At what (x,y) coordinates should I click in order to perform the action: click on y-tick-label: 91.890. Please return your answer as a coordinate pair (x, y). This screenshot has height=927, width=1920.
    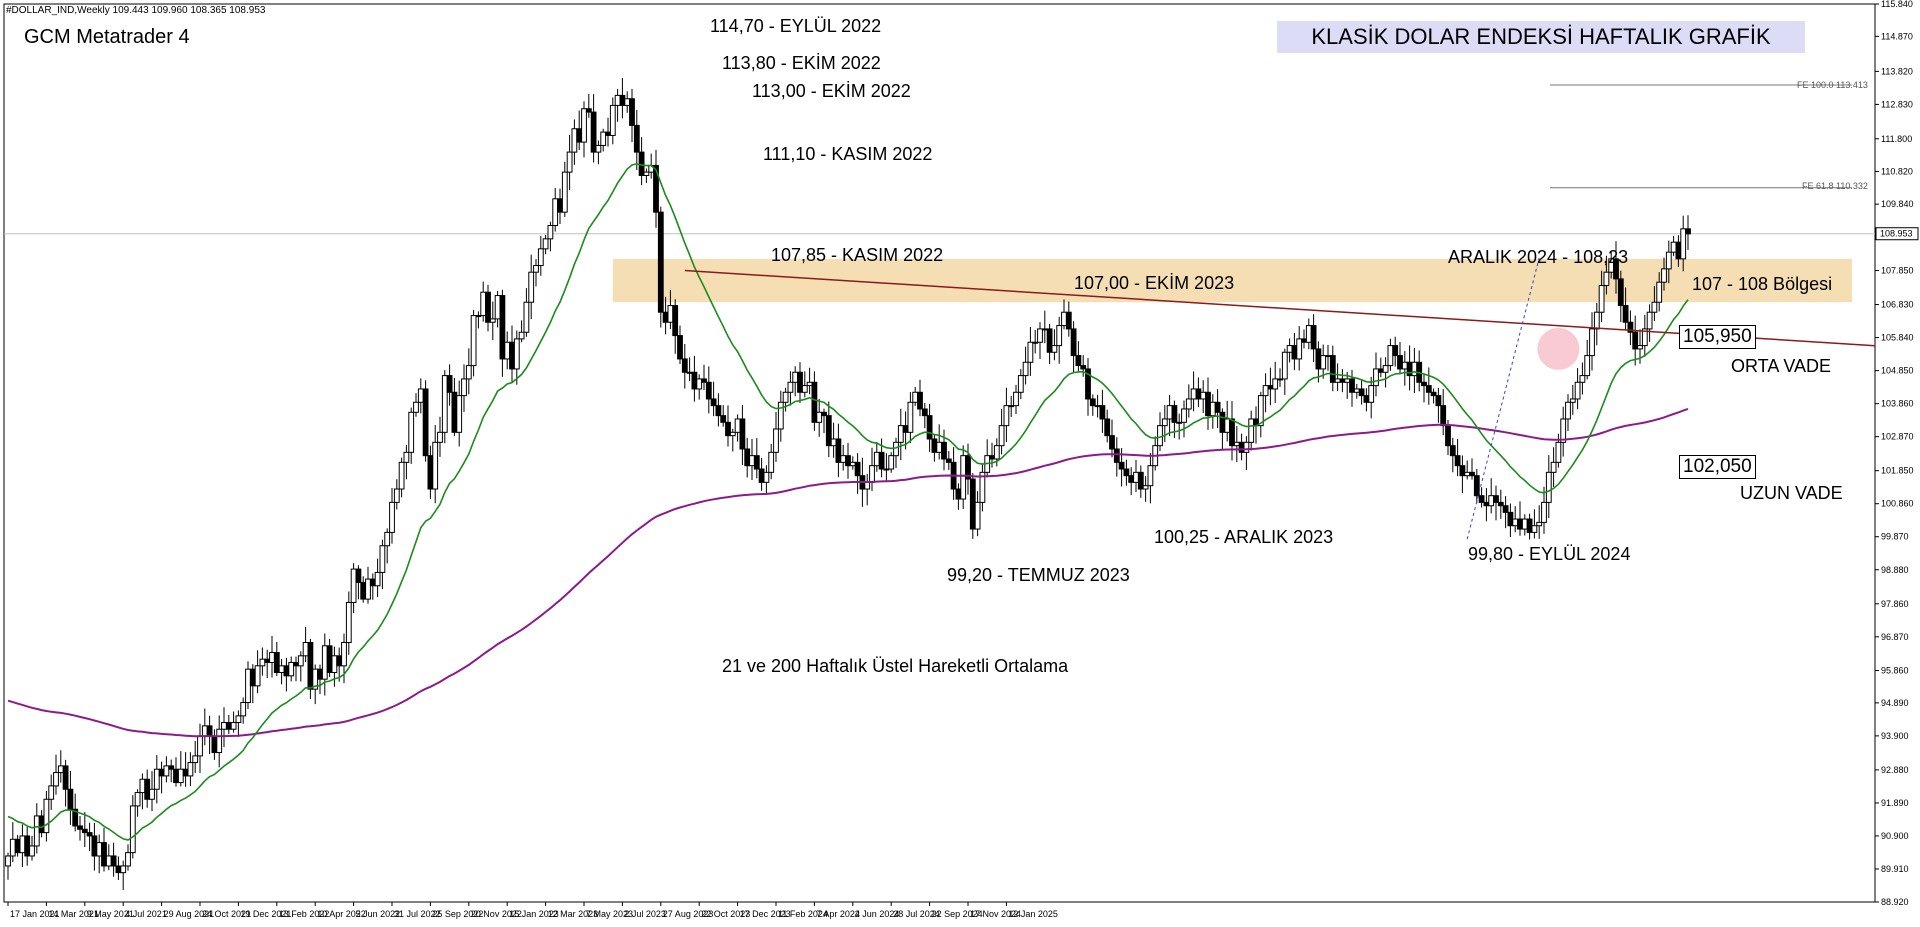
    Looking at the image, I should click on (1895, 803).